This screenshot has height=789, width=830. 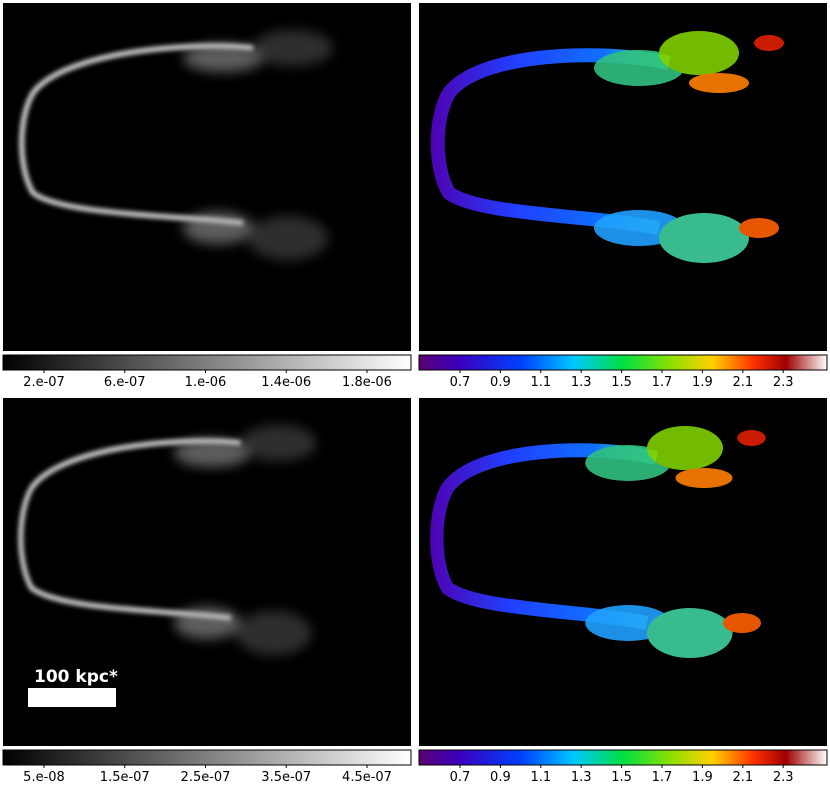 What do you see at coordinates (286, 777) in the screenshot?
I see `colorbar-tick-label: 3.5e-07` at bounding box center [286, 777].